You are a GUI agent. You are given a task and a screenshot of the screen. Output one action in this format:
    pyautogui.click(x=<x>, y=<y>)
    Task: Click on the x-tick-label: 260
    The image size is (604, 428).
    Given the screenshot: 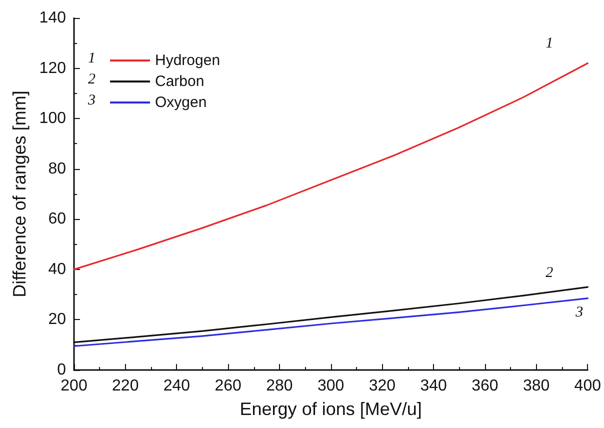 What is the action you would take?
    pyautogui.click(x=228, y=386)
    